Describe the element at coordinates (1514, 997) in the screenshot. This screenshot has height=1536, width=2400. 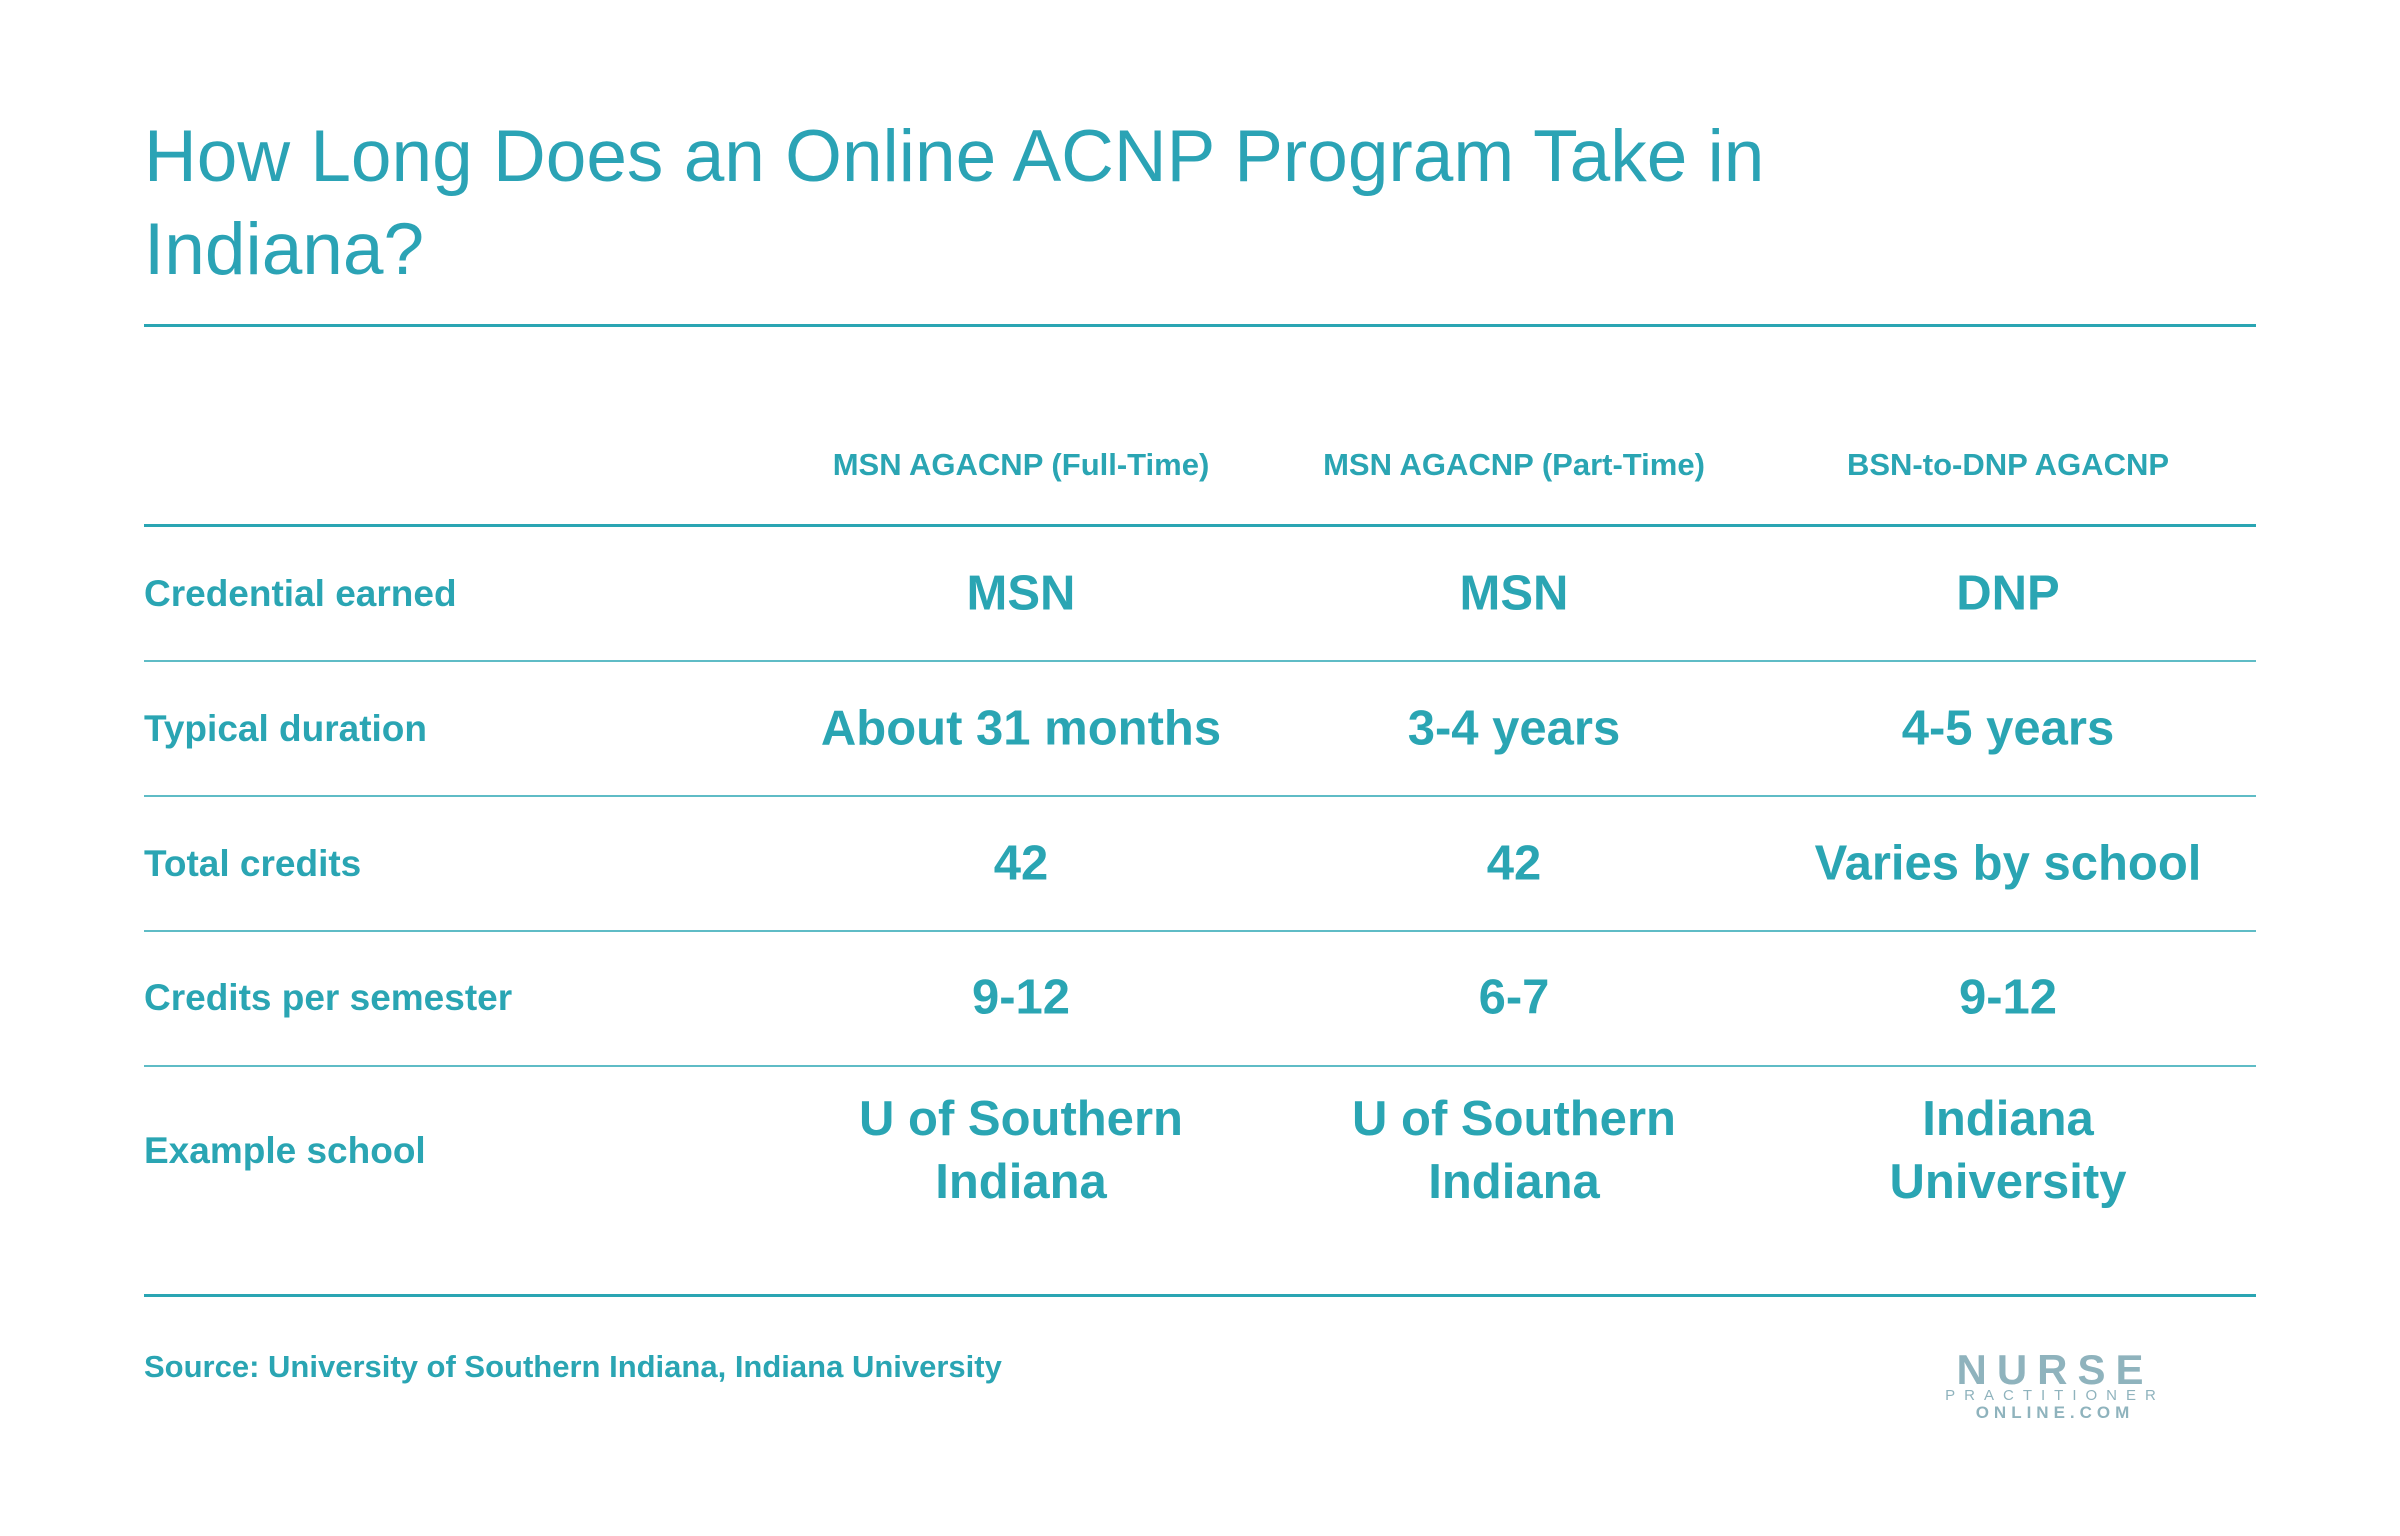
I see `cell: 6-7` at that location.